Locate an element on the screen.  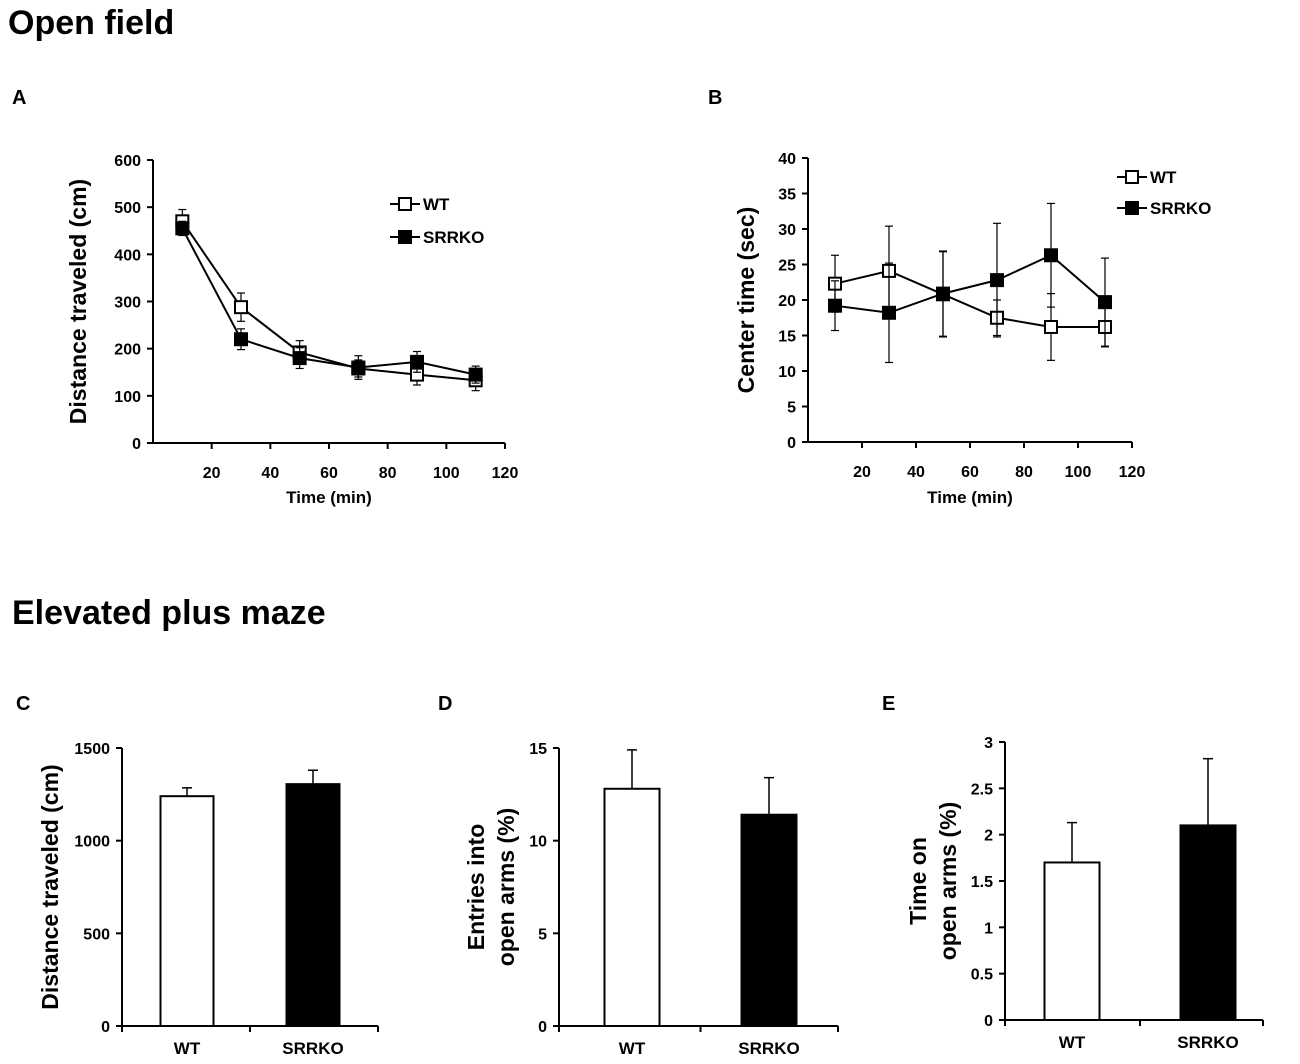
x-tick-label-b: 120 is located at coordinates (1132, 472).